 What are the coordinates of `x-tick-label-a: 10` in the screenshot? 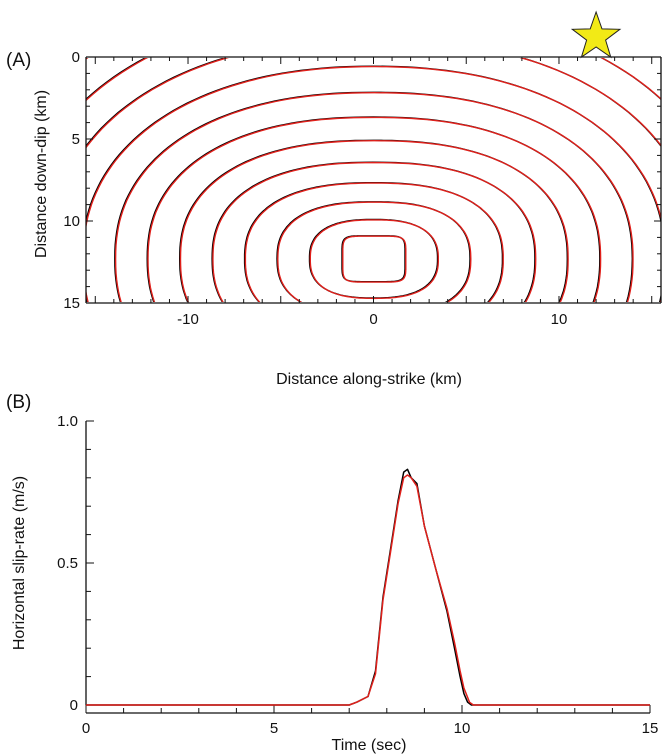 It's located at (559, 319).